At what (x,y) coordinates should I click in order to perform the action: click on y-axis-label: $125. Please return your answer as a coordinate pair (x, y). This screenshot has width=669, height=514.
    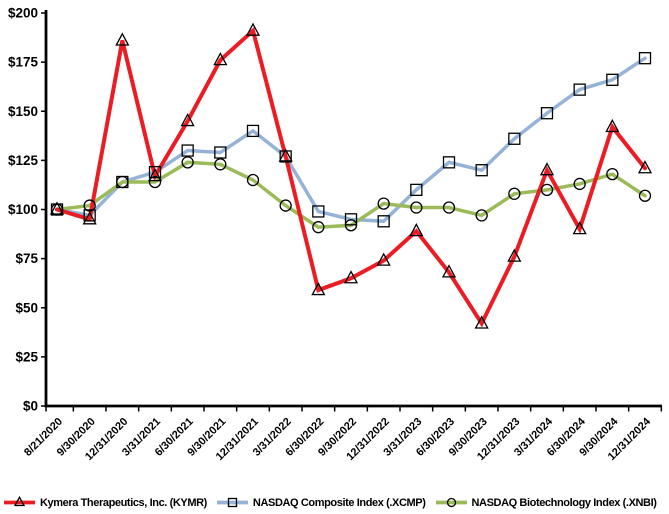
    Looking at the image, I should click on (23, 160).